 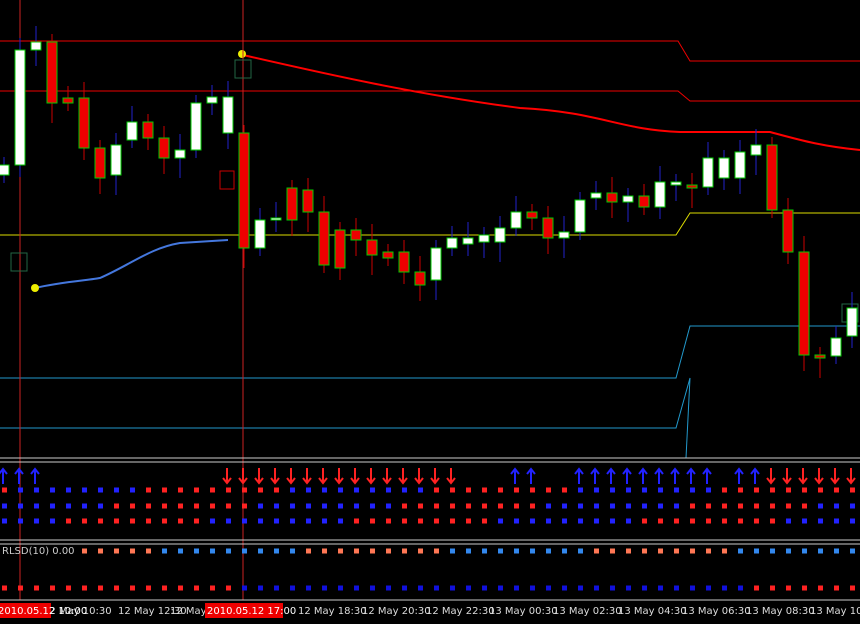 What do you see at coordinates (780, 611) in the screenshot?
I see `time-label: 13 May 08:30` at bounding box center [780, 611].